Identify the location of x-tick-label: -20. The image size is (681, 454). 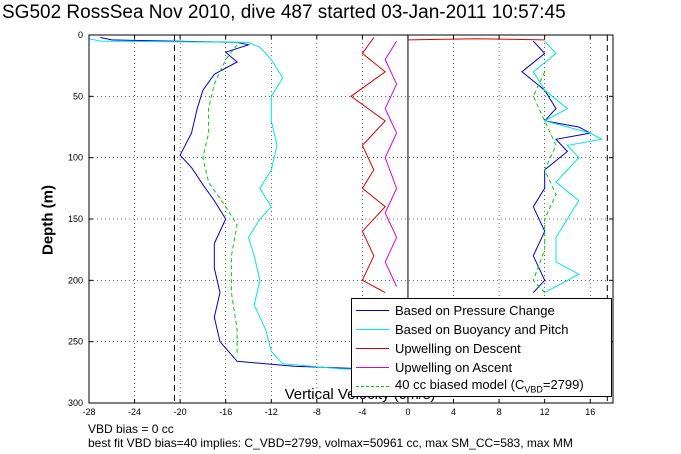
(180, 412).